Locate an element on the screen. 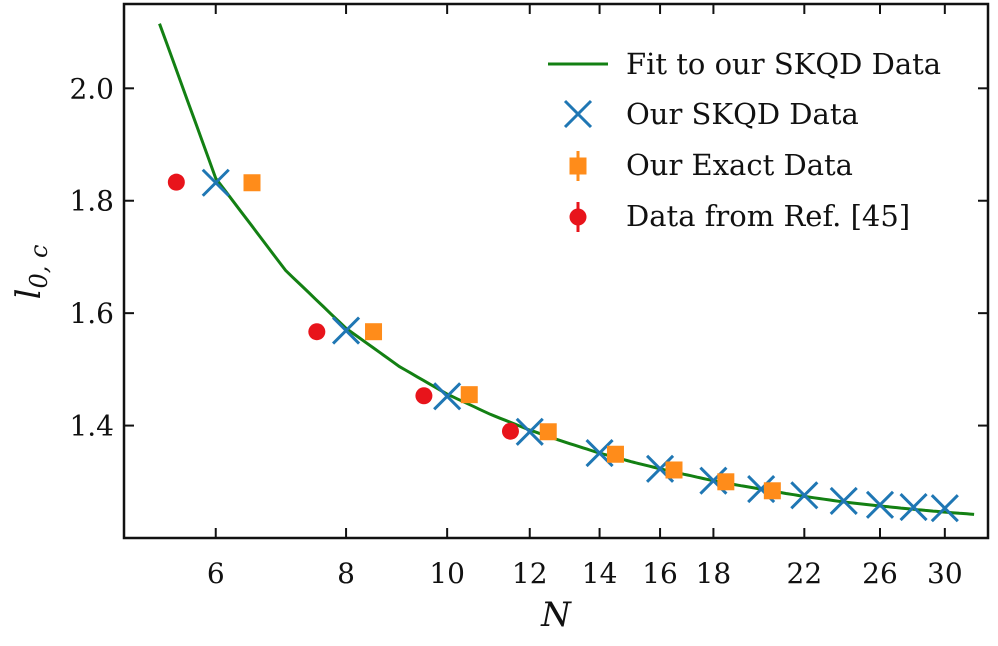  y-tick-label: 1.6 is located at coordinates (91, 313).